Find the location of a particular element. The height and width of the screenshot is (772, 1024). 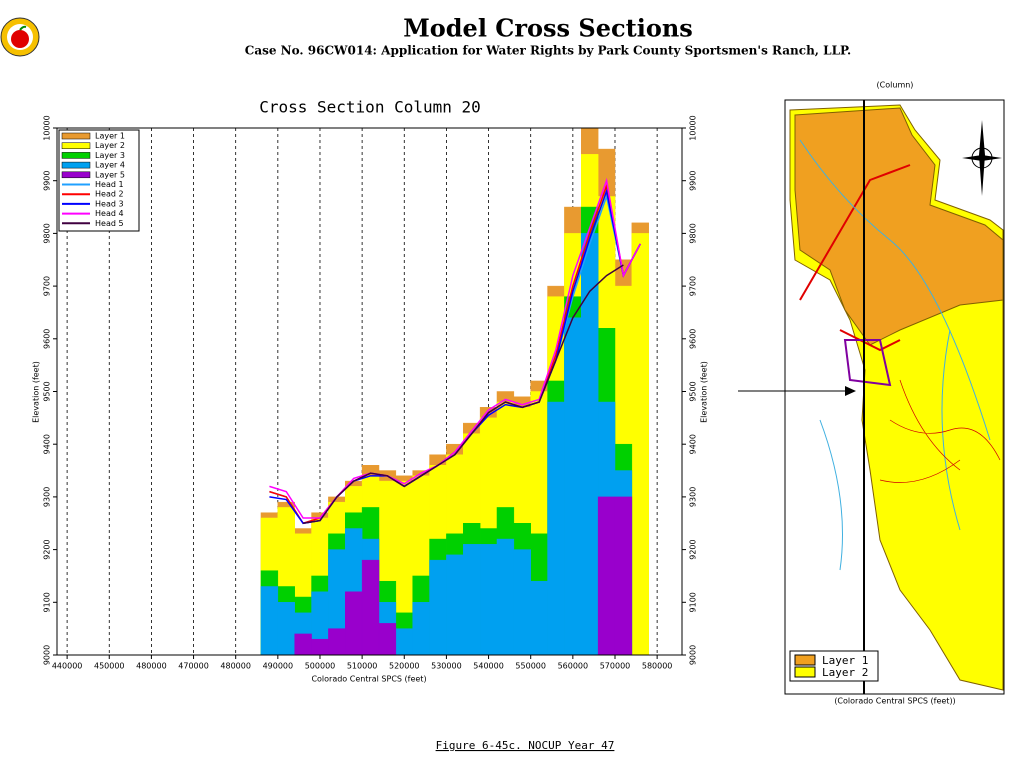

chart-title: Cross Section Column 20 is located at coordinates (370, 107).